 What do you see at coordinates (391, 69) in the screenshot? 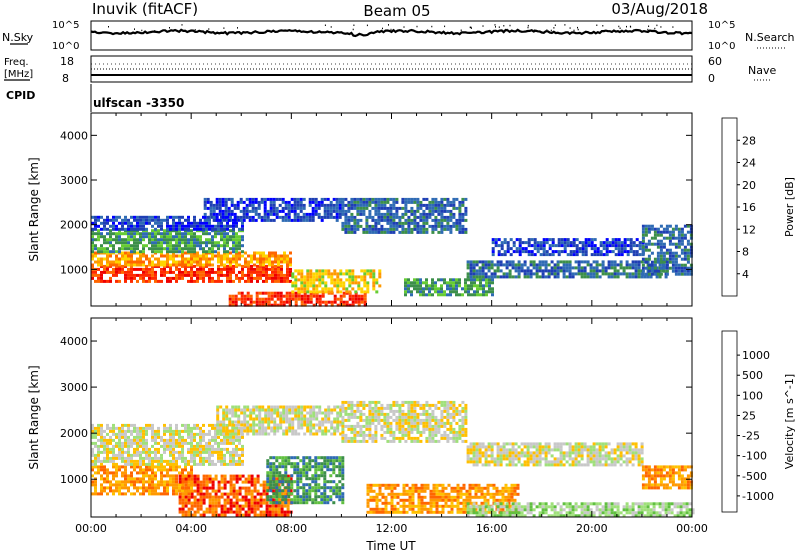
I see `freq-trace` at bounding box center [391, 69].